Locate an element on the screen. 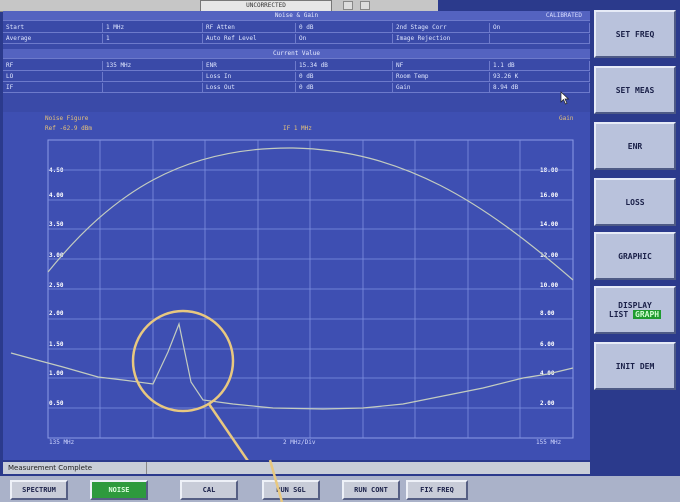 This screenshot has height=502, width=680. cell-value: 1 MHz is located at coordinates (153, 28).